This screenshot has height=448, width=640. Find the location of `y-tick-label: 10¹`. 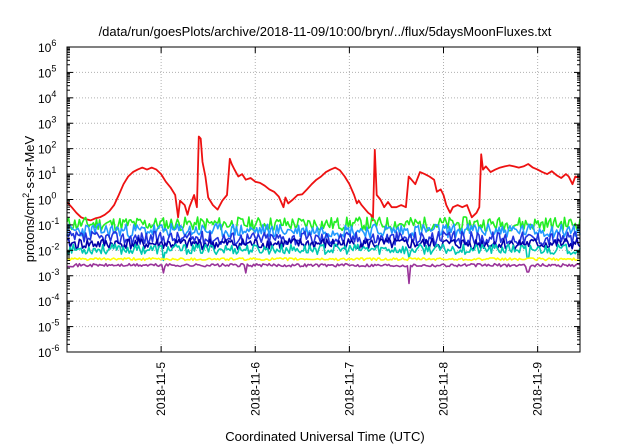

y-tick-label: 10¹ is located at coordinates (47, 173).